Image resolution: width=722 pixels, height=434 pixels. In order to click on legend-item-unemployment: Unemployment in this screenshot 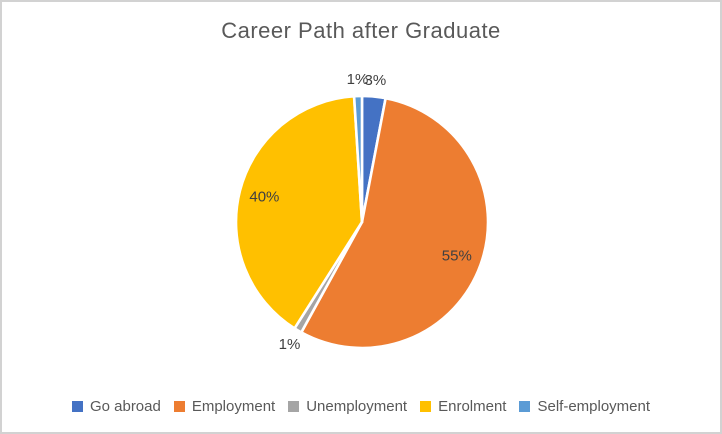, I will do `click(347, 406)`.